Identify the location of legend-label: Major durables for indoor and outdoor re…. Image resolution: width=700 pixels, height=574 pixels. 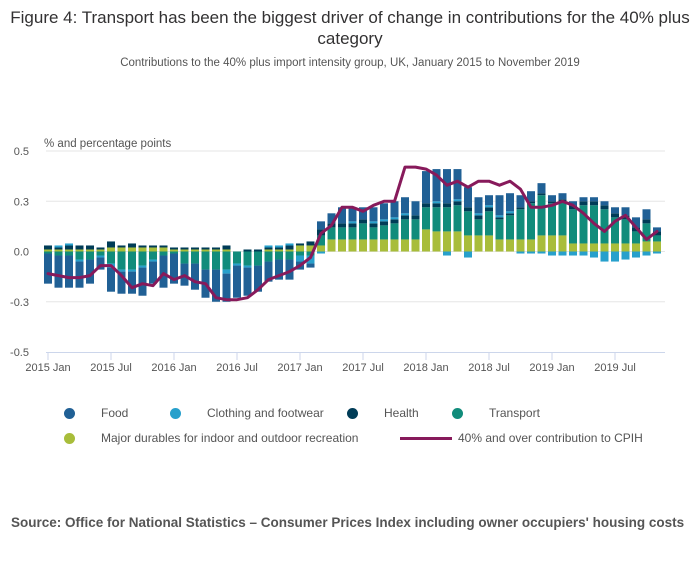
(230, 438).